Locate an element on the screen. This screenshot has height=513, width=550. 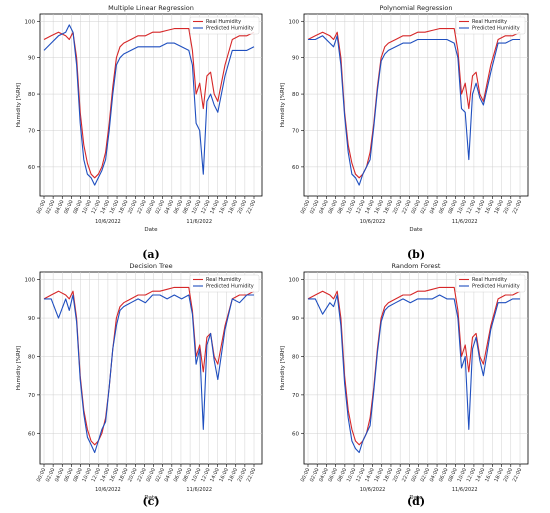
panel-caption: (c) is located at coordinates (150, 501).